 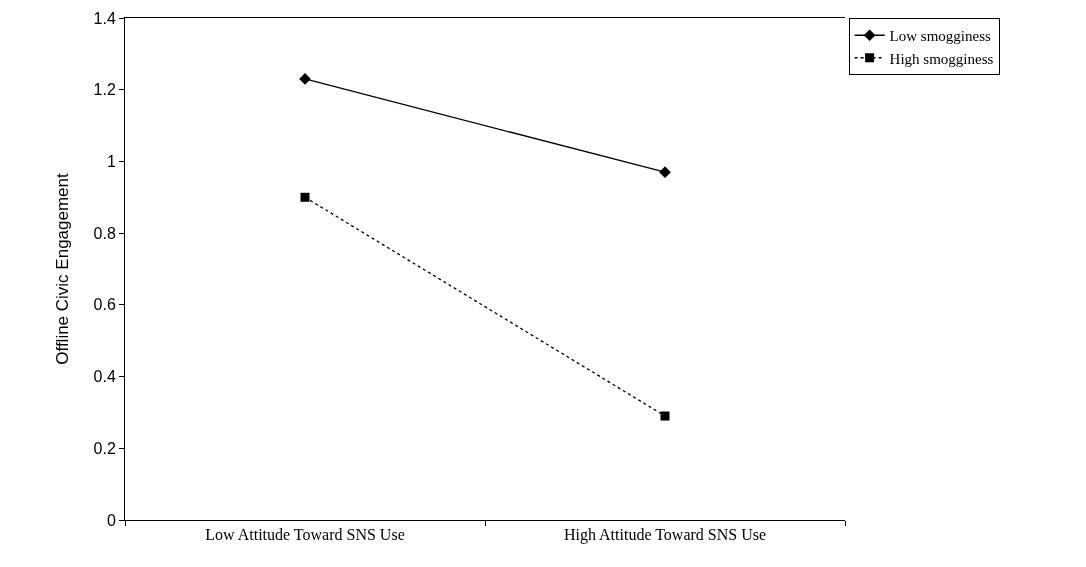 What do you see at coordinates (941, 58) in the screenshot?
I see `legend-label: High smogginess` at bounding box center [941, 58].